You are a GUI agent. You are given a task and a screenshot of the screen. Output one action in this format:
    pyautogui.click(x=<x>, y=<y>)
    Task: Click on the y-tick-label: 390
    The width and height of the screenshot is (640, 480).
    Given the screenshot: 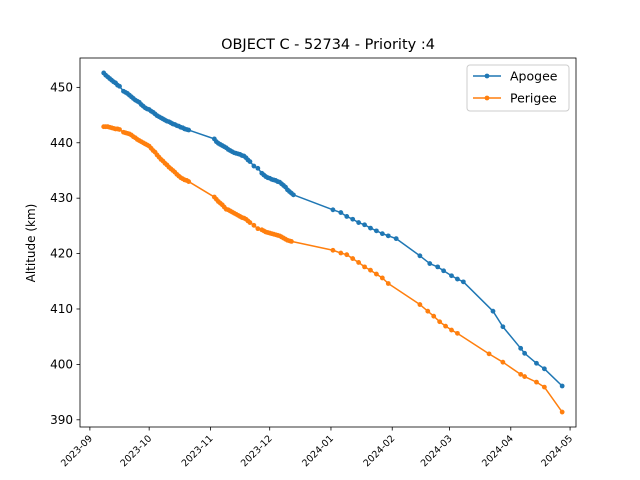 What is the action you would take?
    pyautogui.click(x=61, y=420)
    